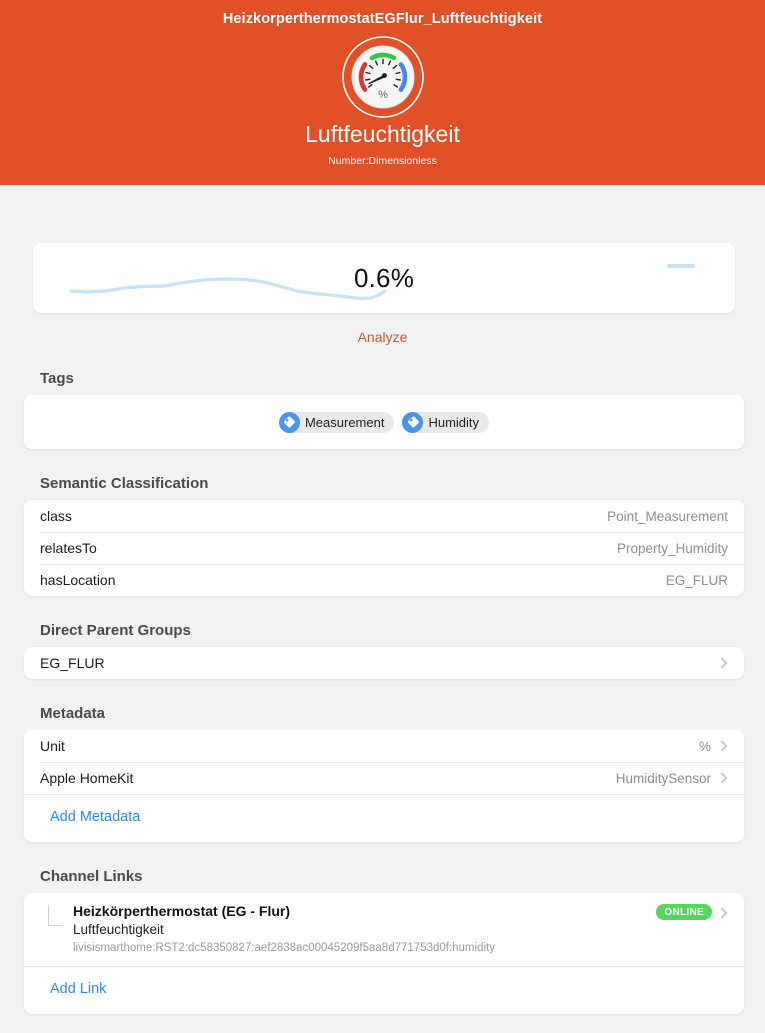 The width and height of the screenshot is (765, 1033). I want to click on tag-chip-list: Measurement Humidity, so click(384, 422).